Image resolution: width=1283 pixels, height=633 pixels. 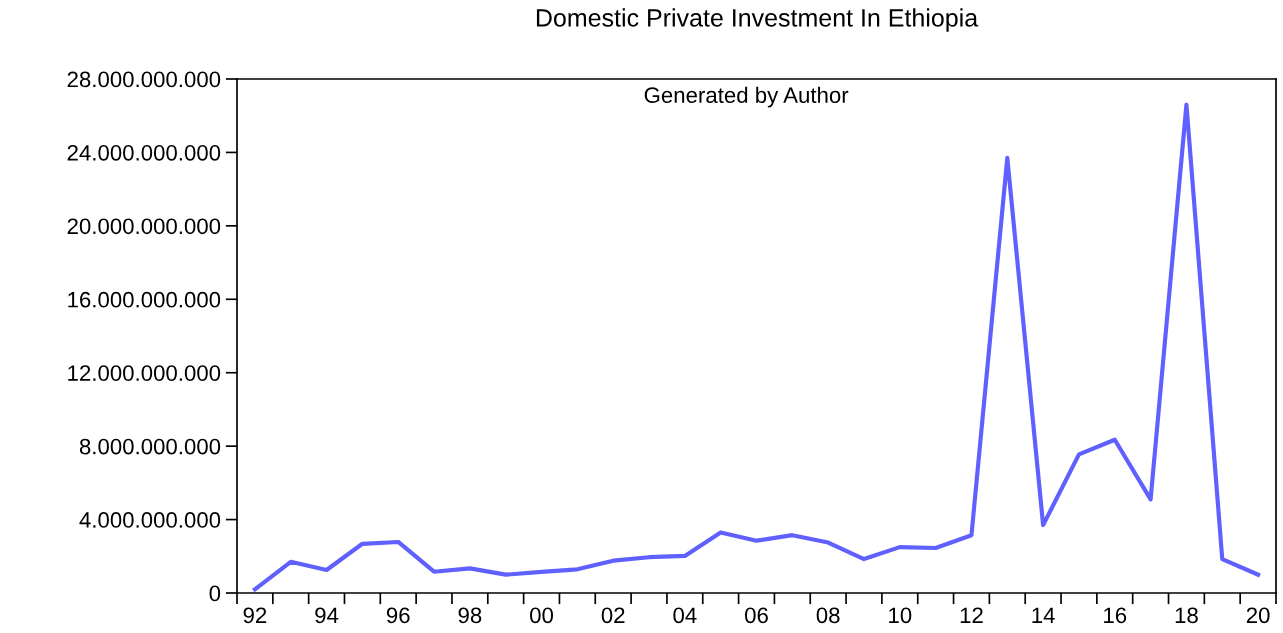 What do you see at coordinates (1258, 615) in the screenshot?
I see `x-tick-label: 20` at bounding box center [1258, 615].